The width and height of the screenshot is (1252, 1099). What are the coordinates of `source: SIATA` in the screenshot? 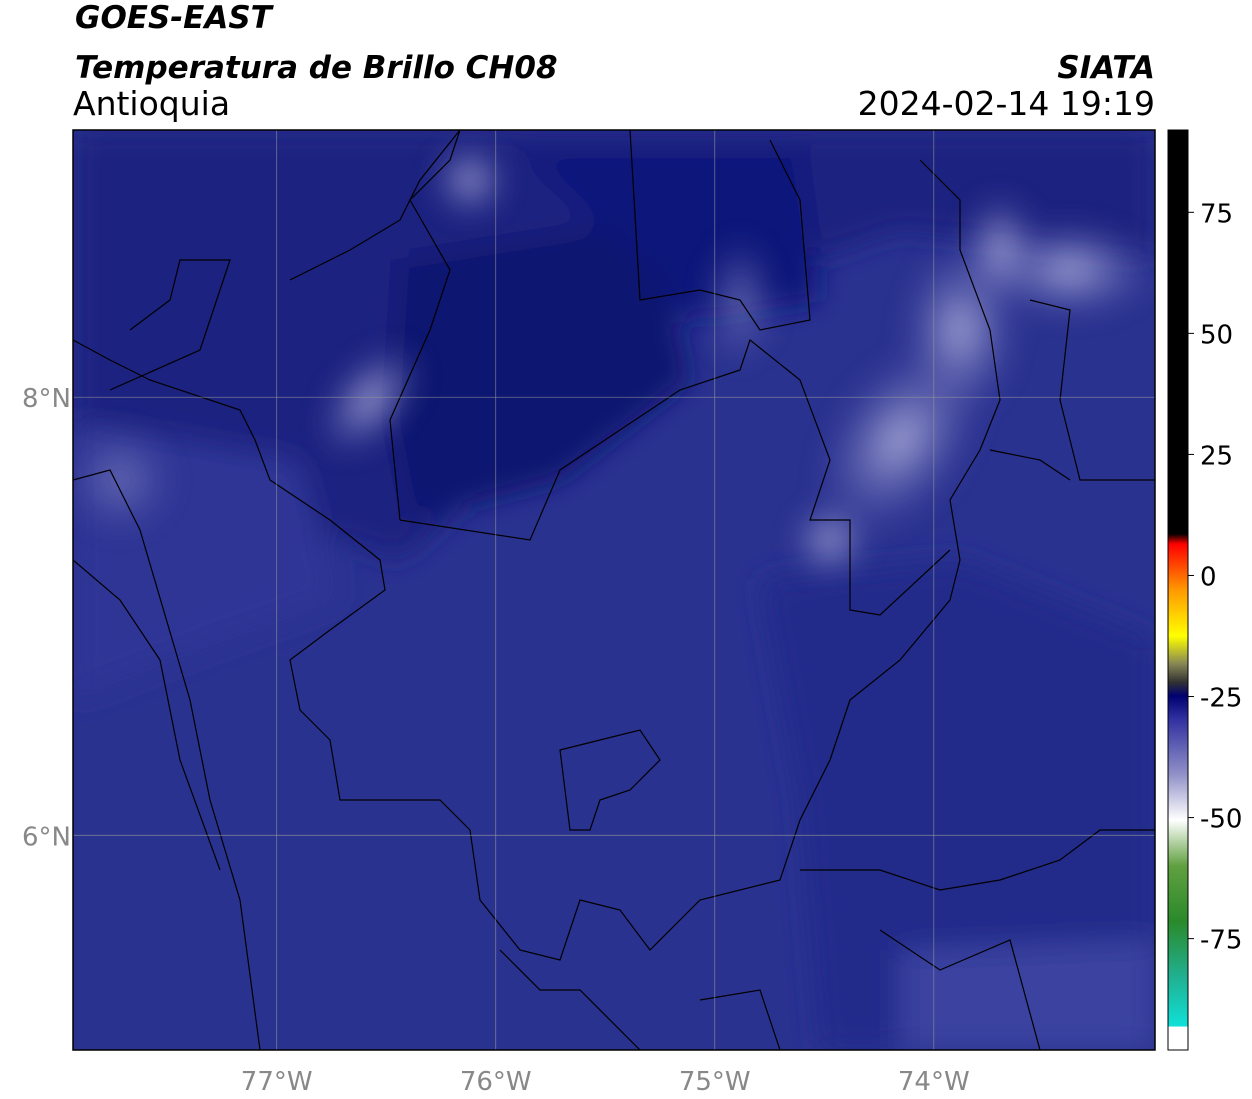 It's located at (1106, 68).